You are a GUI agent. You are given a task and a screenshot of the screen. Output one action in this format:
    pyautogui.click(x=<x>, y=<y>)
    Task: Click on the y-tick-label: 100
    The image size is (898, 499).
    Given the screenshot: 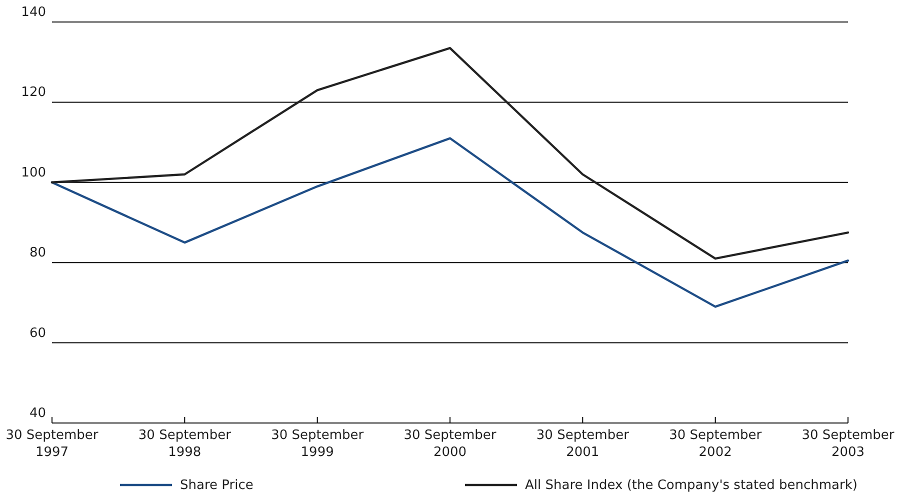 What is the action you would take?
    pyautogui.click(x=33, y=172)
    